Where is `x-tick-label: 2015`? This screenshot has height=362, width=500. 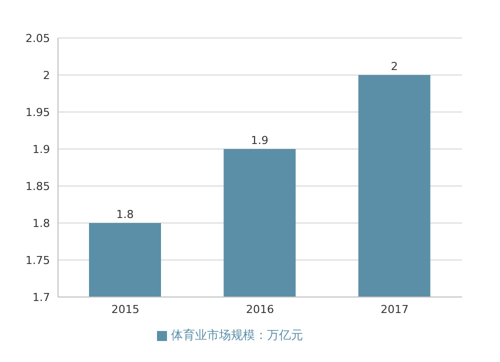
x-tick-label: 2015 is located at coordinates (125, 309).